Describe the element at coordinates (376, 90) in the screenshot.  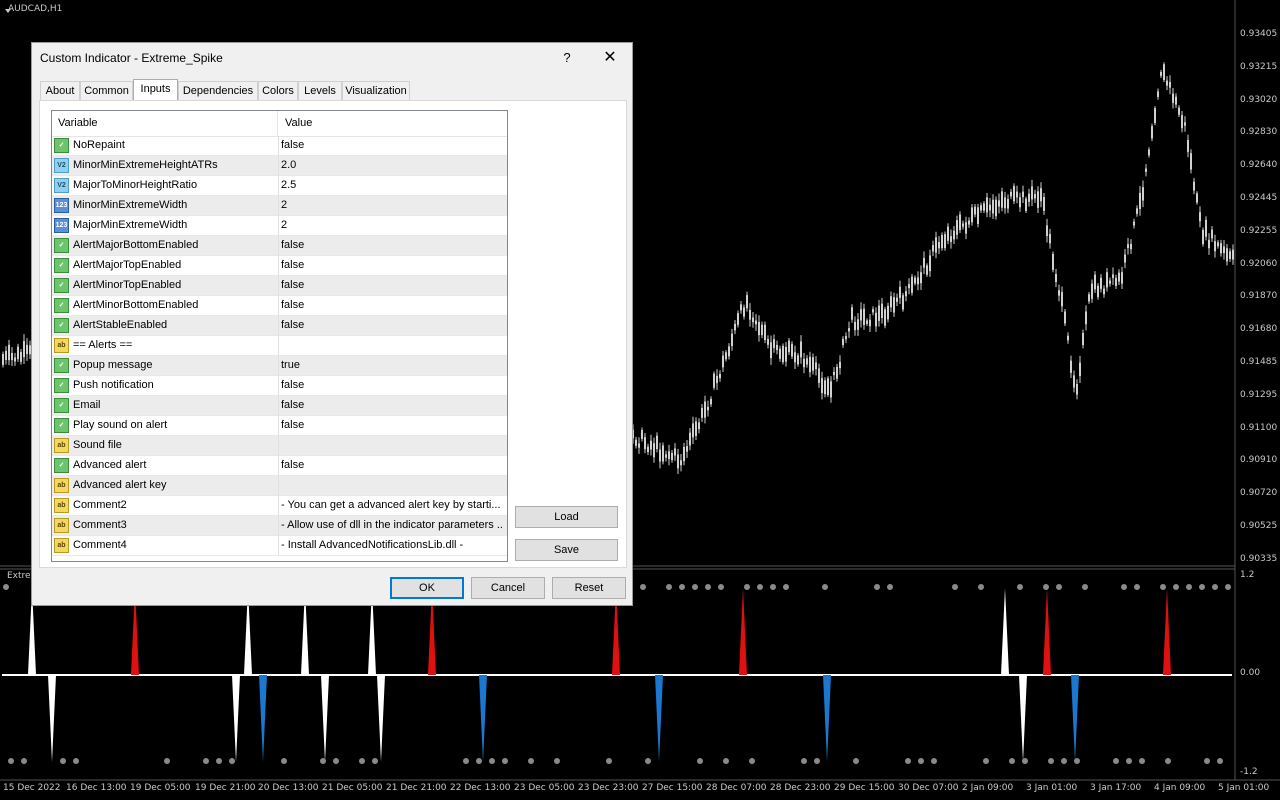
I see `tab-visualization: Visualization` at that location.